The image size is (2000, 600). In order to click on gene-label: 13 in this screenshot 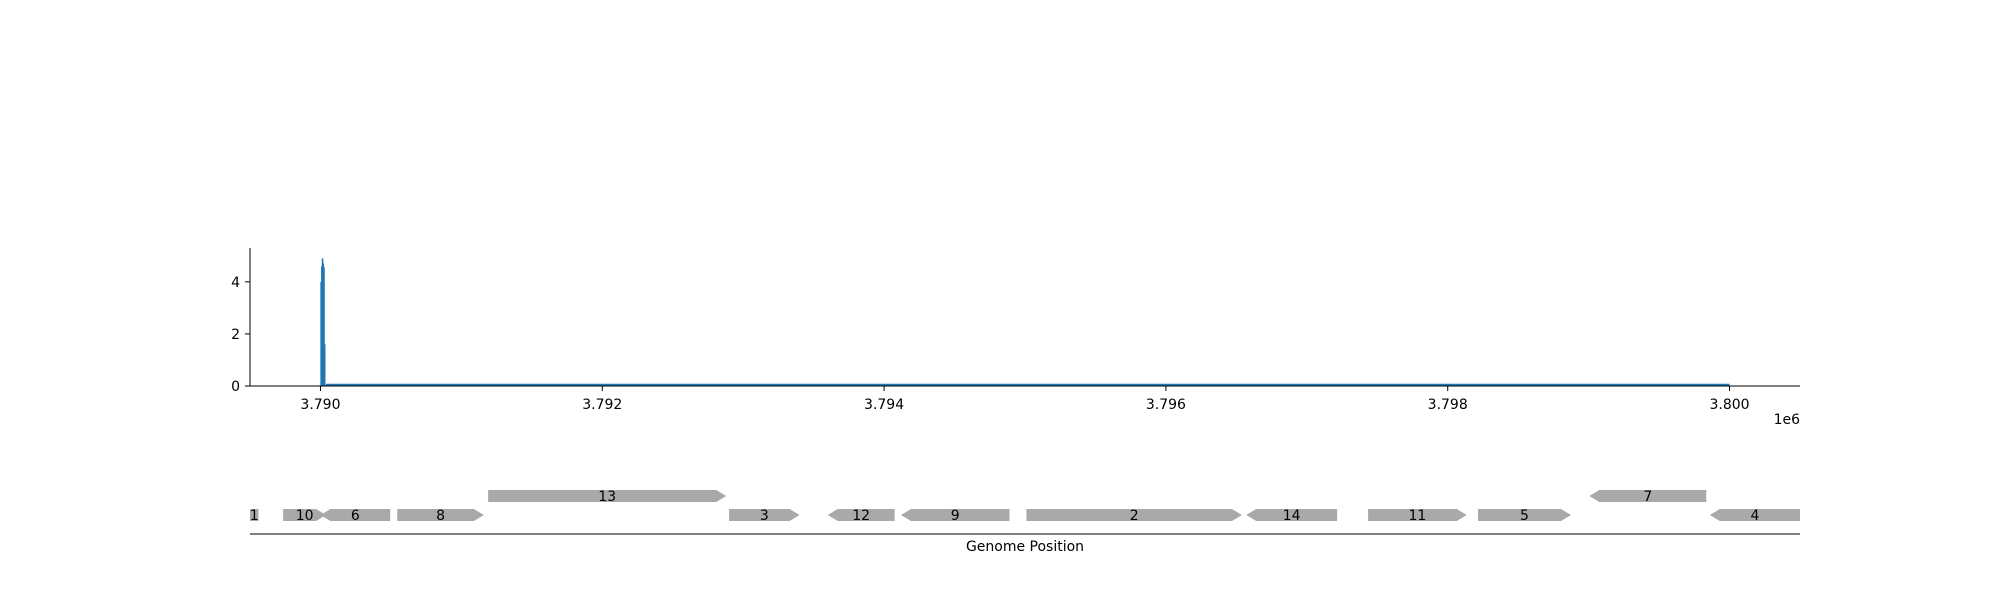, I will do `click(607, 497)`.